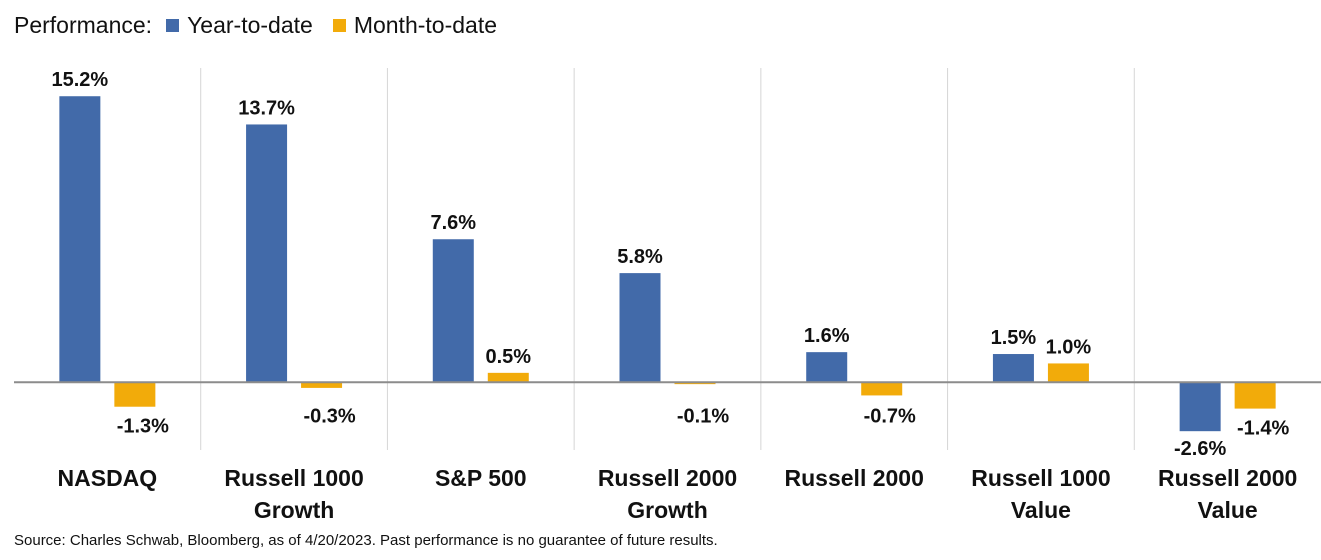  I want to click on data-label-ytd: 7.6%, so click(453, 223).